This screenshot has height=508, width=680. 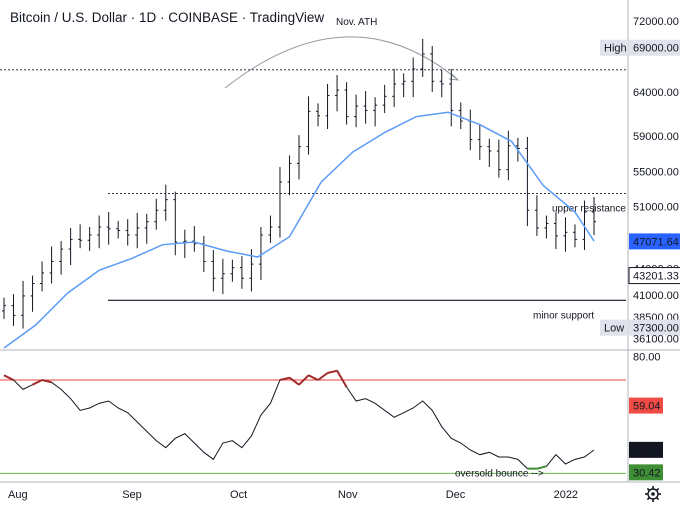 What do you see at coordinates (356, 22) in the screenshot?
I see `ath-label: Nov. ATH` at bounding box center [356, 22].